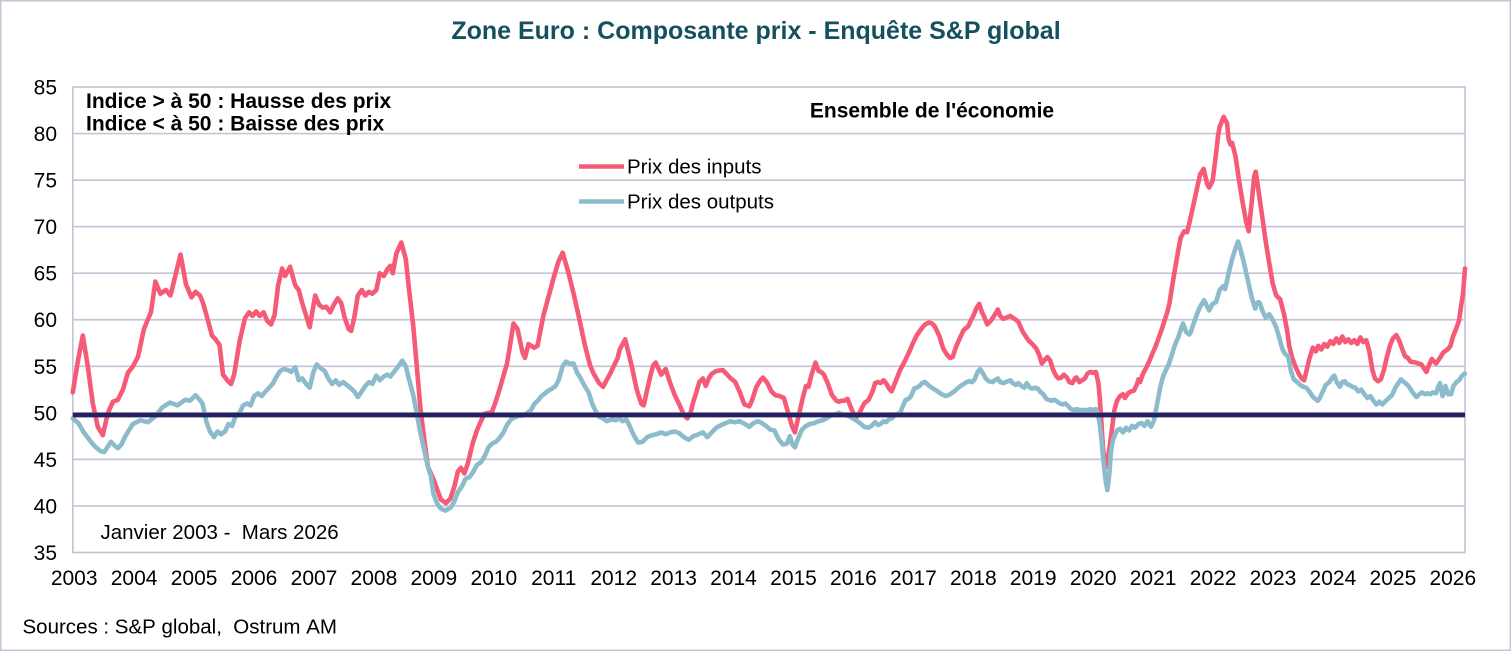  What do you see at coordinates (613, 578) in the screenshot?
I see `svg-text: 2012` at bounding box center [613, 578].